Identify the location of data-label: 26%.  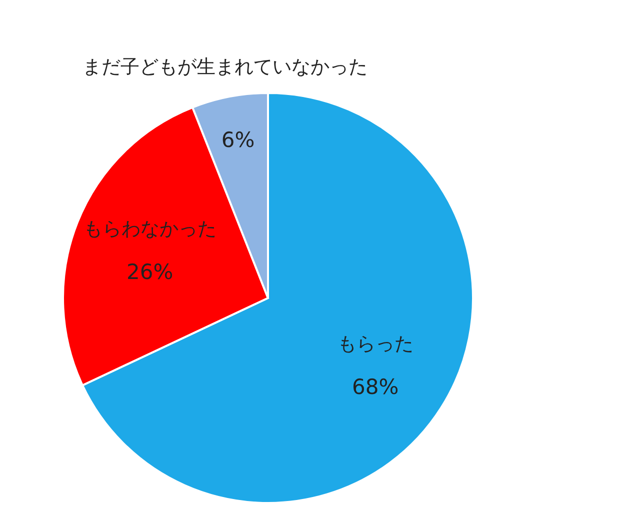
(150, 272).